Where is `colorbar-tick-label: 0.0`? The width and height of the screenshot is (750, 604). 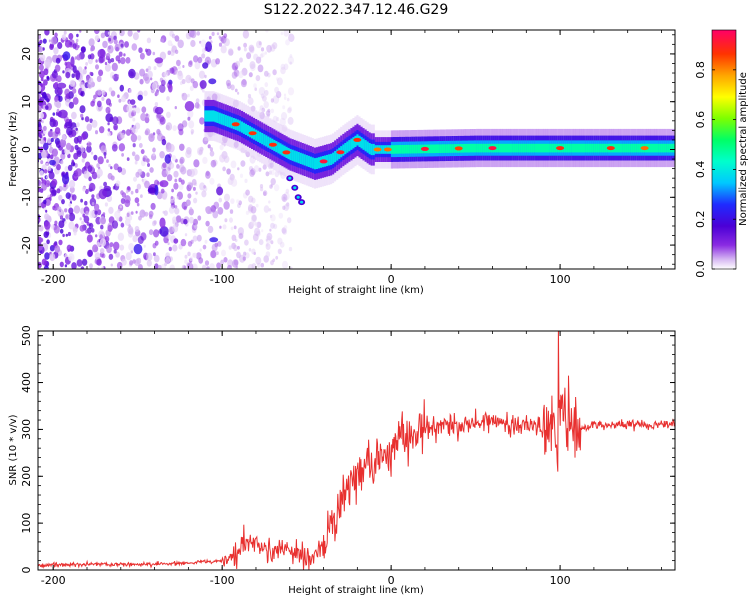
colorbar-tick-label: 0.0 is located at coordinates (700, 269).